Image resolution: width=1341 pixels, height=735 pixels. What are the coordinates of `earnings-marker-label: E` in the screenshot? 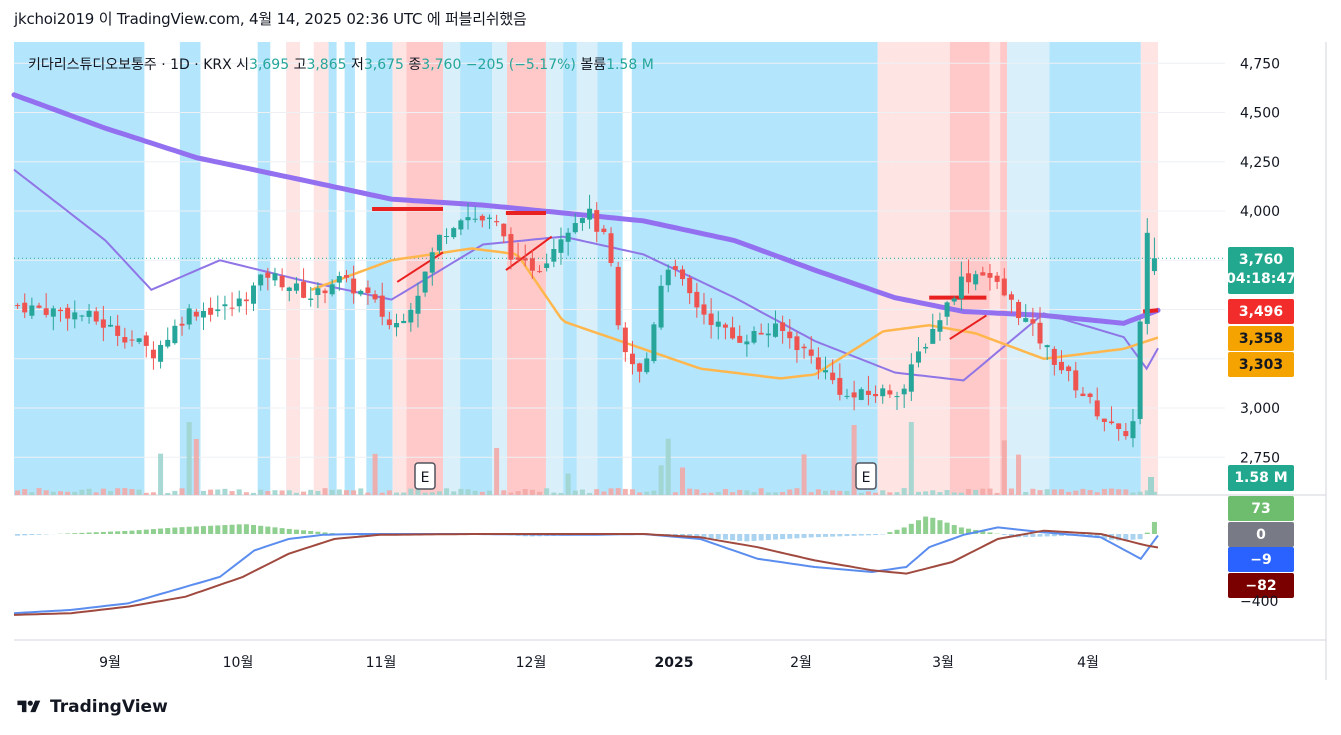 It's located at (425, 478).